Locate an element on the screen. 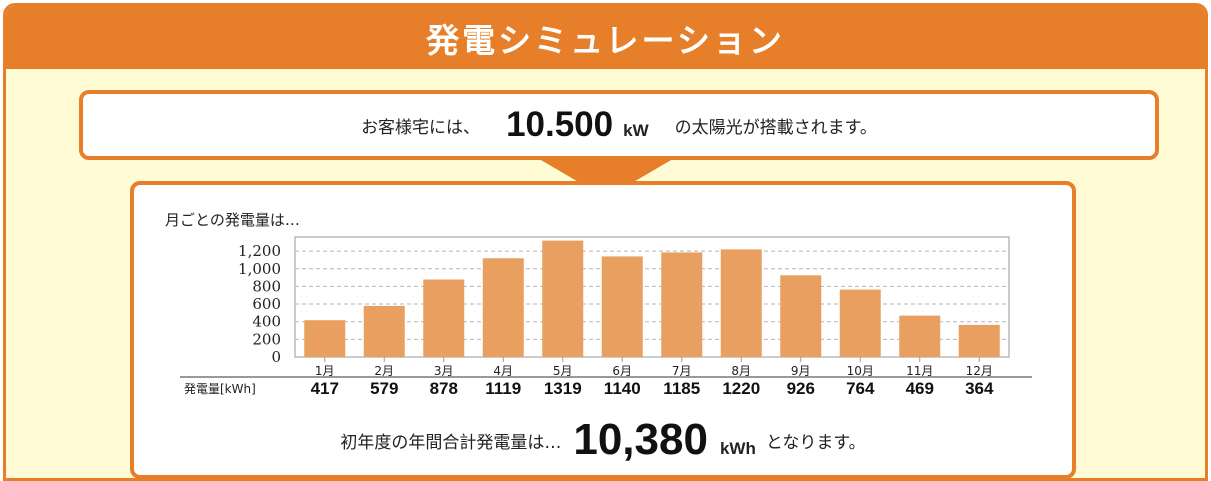 Image resolution: width=1211 pixels, height=481 pixels. x-tick-label: 2月 is located at coordinates (384, 371).